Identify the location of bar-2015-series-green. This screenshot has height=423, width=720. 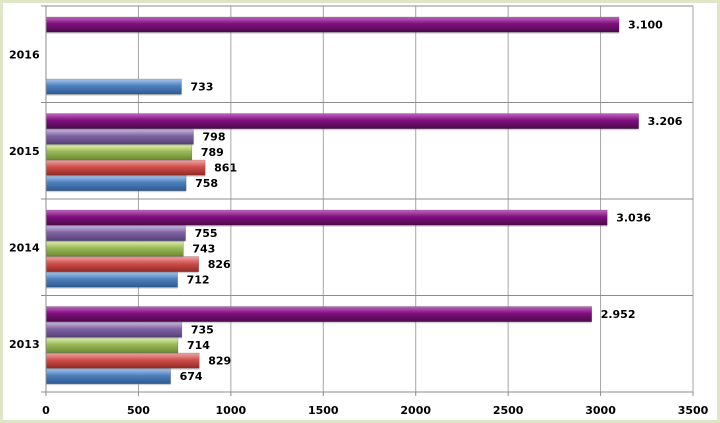
(119, 152).